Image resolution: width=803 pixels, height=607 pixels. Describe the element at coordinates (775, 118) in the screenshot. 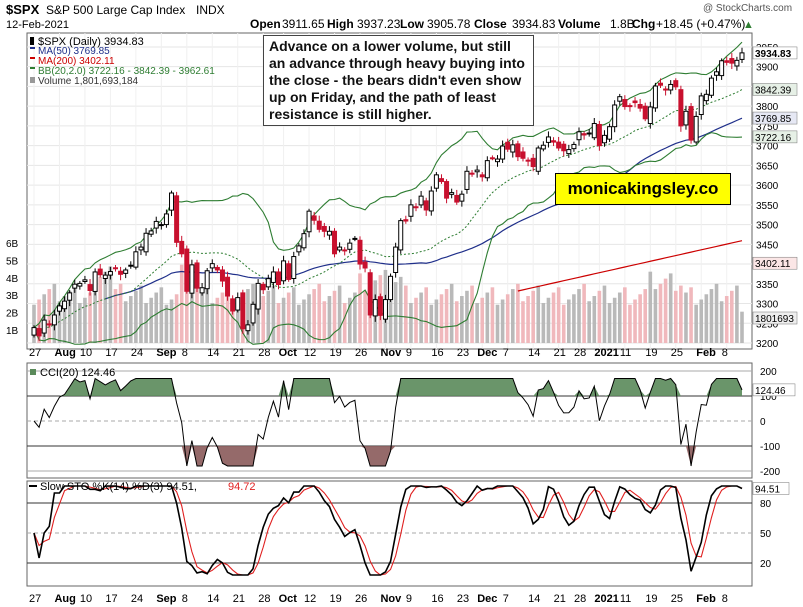

I see `ma50-marker-box` at that location.